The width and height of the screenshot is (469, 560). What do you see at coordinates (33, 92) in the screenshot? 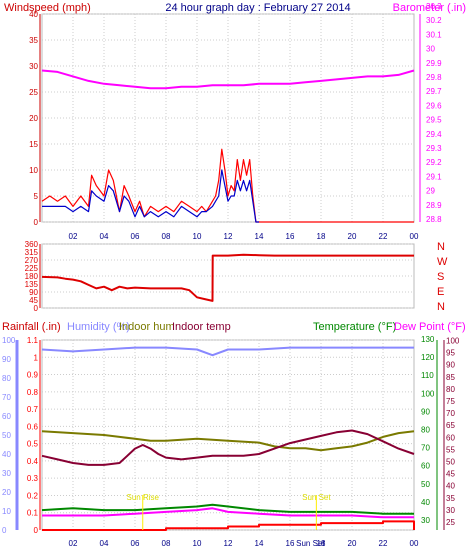
I see `wind-y-tick-label: 25` at bounding box center [33, 92].